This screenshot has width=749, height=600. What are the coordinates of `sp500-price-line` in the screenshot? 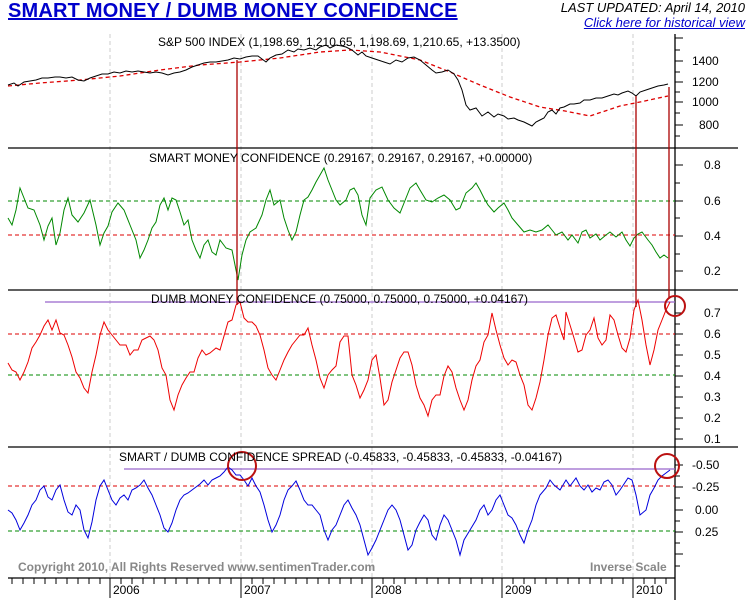 It's located at (338, 85).